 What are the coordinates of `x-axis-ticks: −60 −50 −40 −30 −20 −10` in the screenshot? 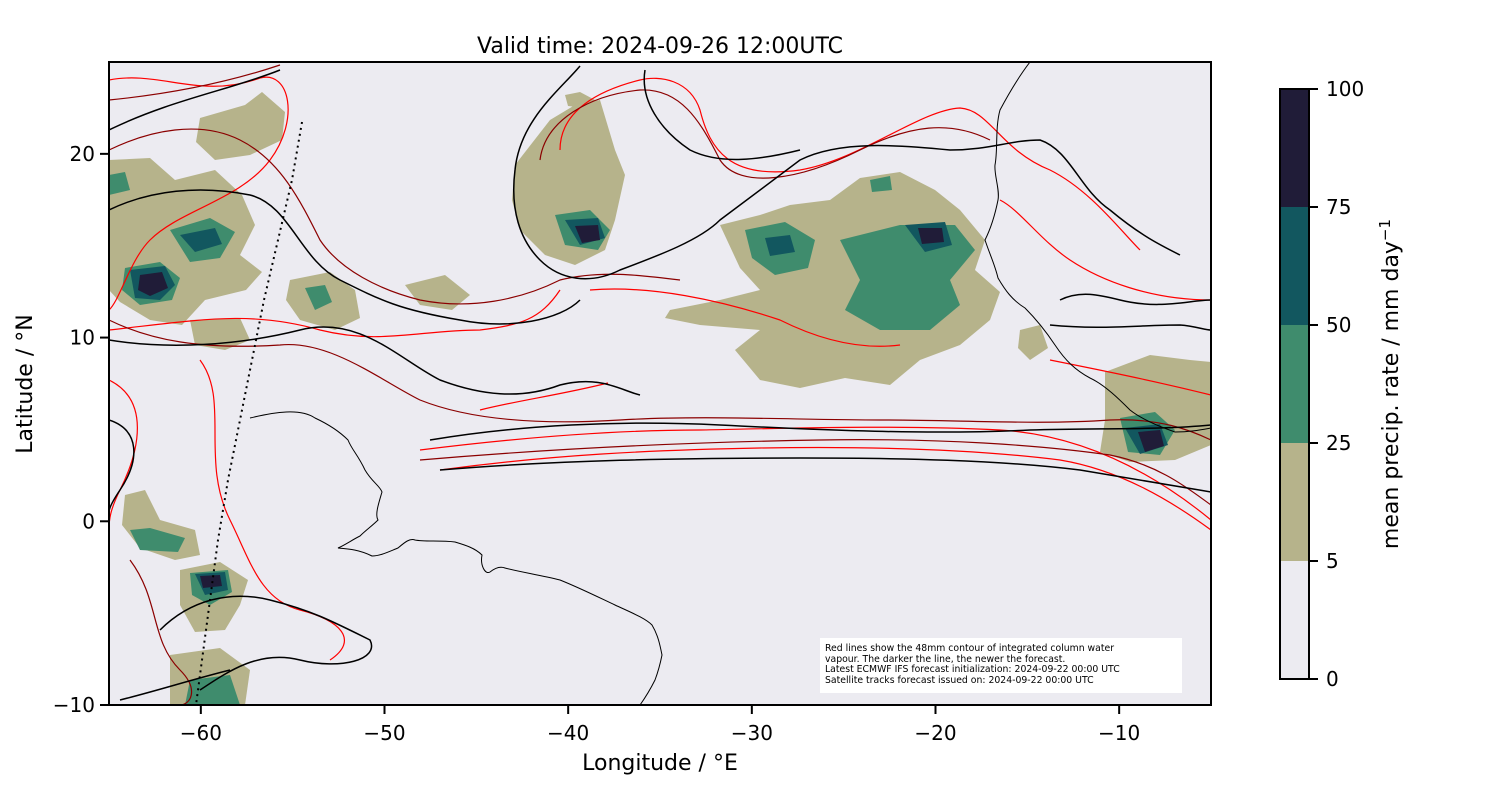 It's located at (660, 725).